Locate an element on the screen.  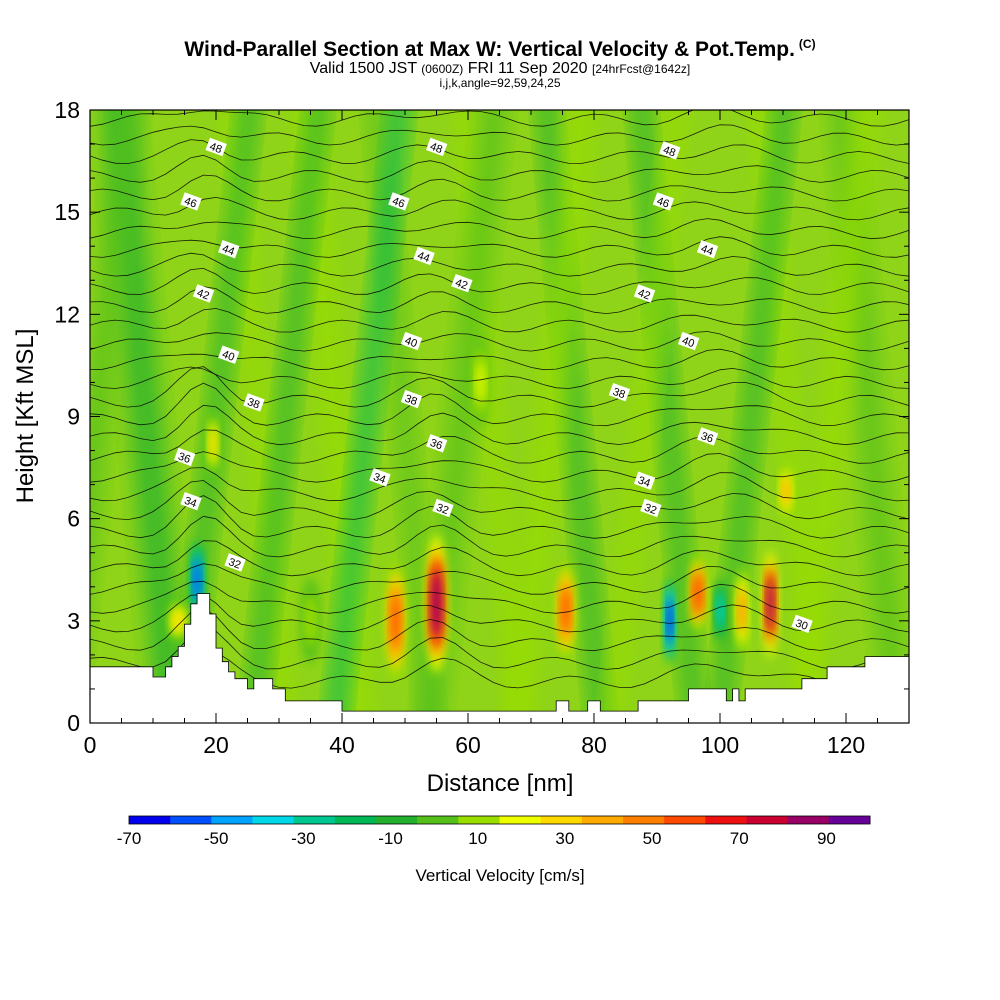
theta-contour-label-text: 40 is located at coordinates (688, 342).